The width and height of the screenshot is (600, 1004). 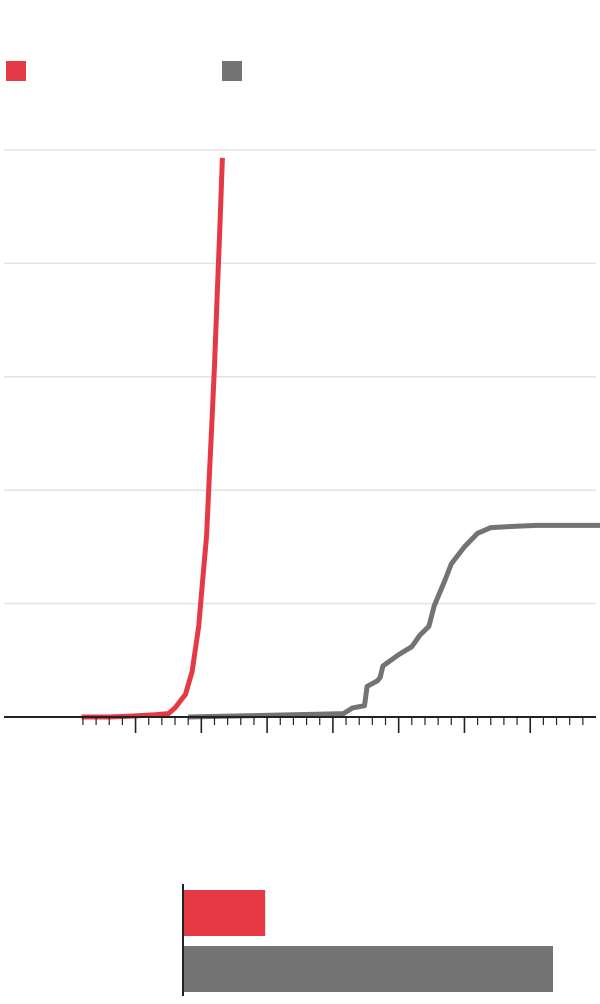 What do you see at coordinates (394, 621) in the screenshot?
I see `line-series-b` at bounding box center [394, 621].